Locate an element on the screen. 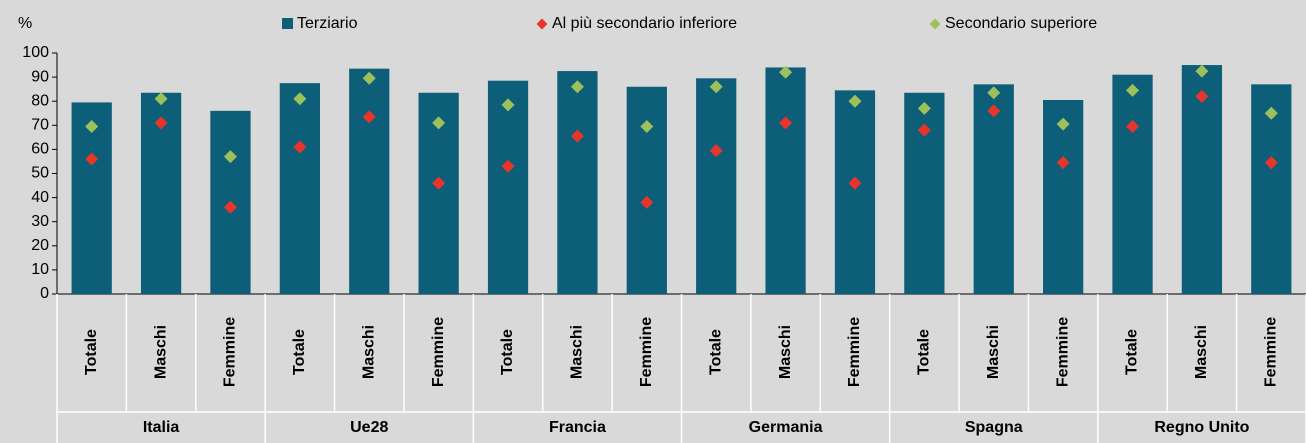  group-label: Germania is located at coordinates (786, 427).